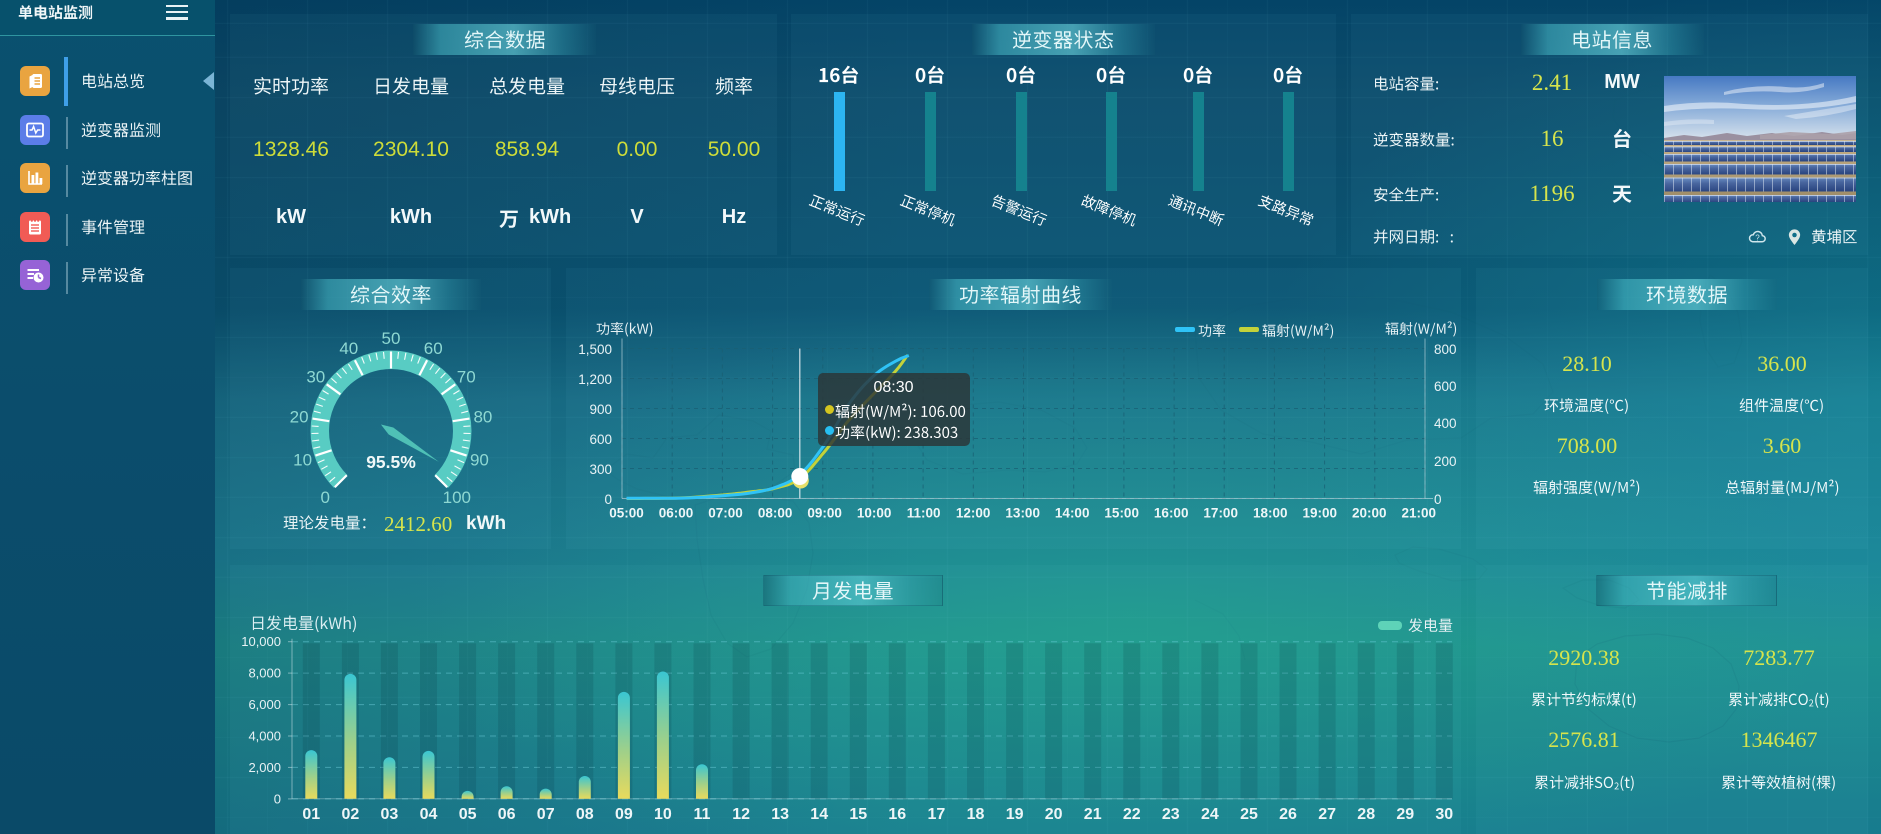  Describe the element at coordinates (1320, 513) in the screenshot. I see `svg-text: 19:00` at that location.